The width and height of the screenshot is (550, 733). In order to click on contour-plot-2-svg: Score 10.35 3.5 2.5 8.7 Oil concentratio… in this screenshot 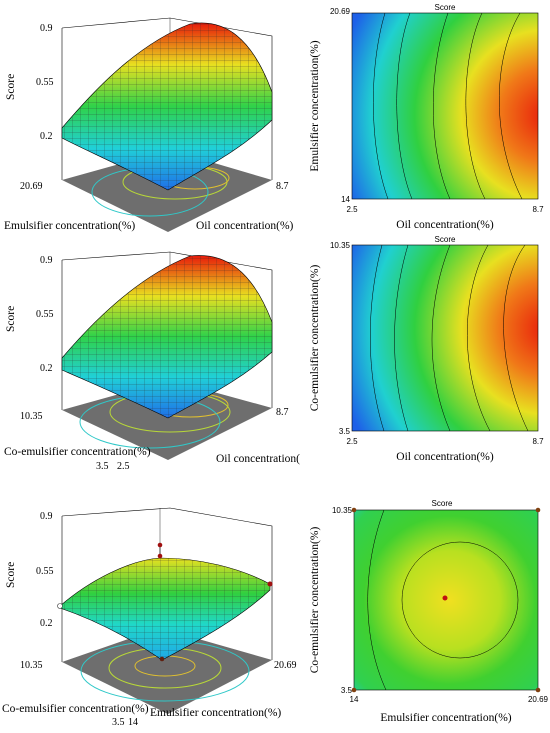, I will do `click(426, 349)`.